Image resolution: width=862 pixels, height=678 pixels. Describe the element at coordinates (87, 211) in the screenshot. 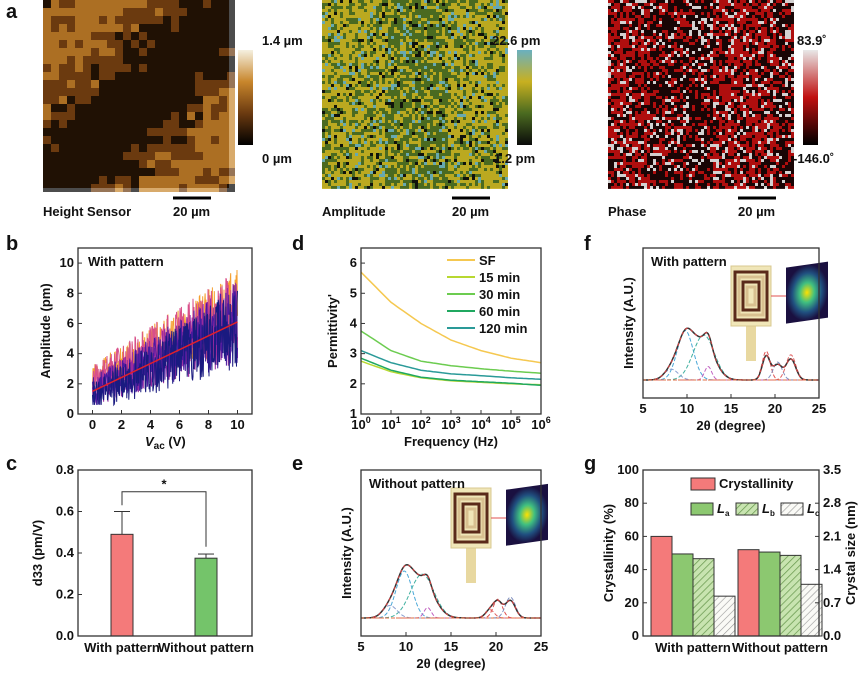

I see `image-label: Height Sensor` at that location.